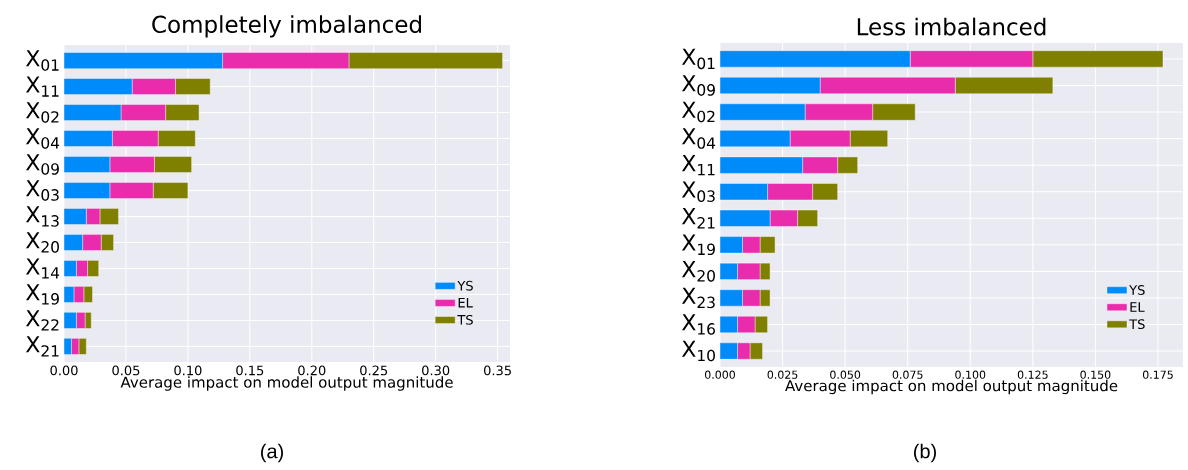 This screenshot has width=1188, height=470. Describe the element at coordinates (42, 216) in the screenshot. I see `y-tick-label: X$_{13}$` at that location.